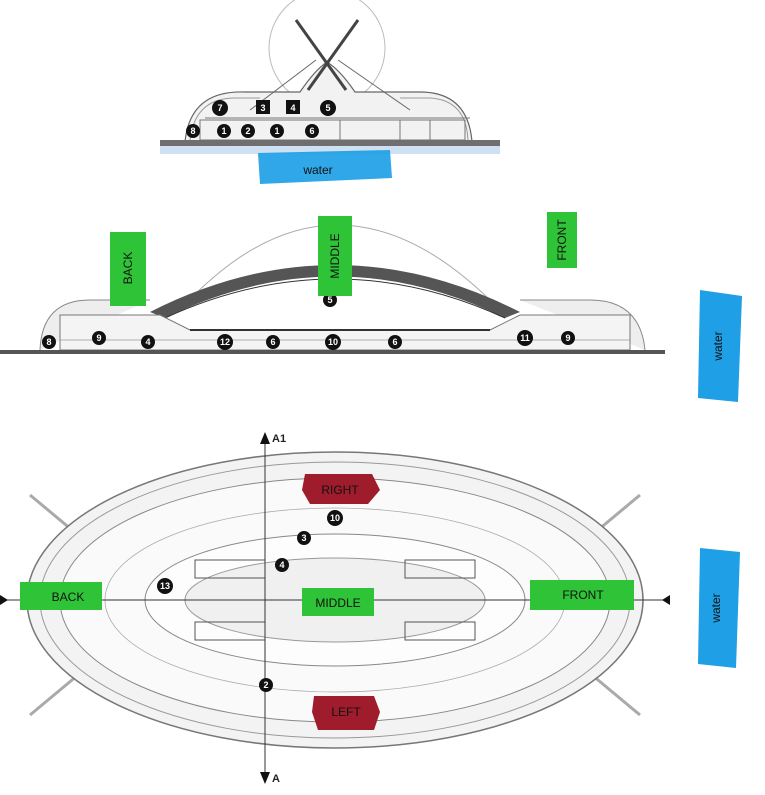  I want to click on section-num: 2, so click(247, 131).